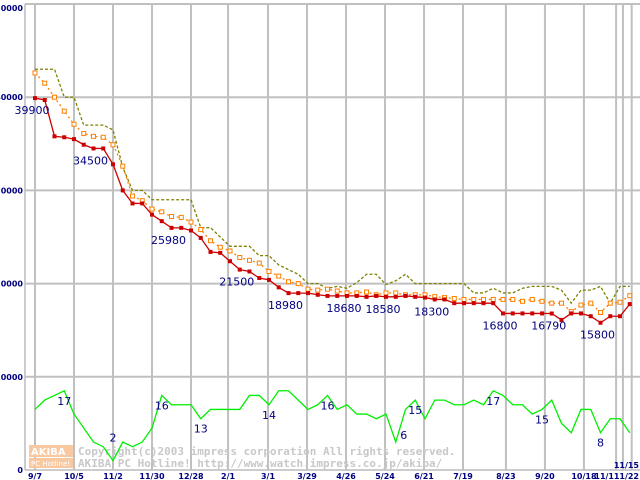 This screenshot has height=480, width=640. Describe the element at coordinates (548, 326) in the screenshot. I see `price-label: 16790` at that location.